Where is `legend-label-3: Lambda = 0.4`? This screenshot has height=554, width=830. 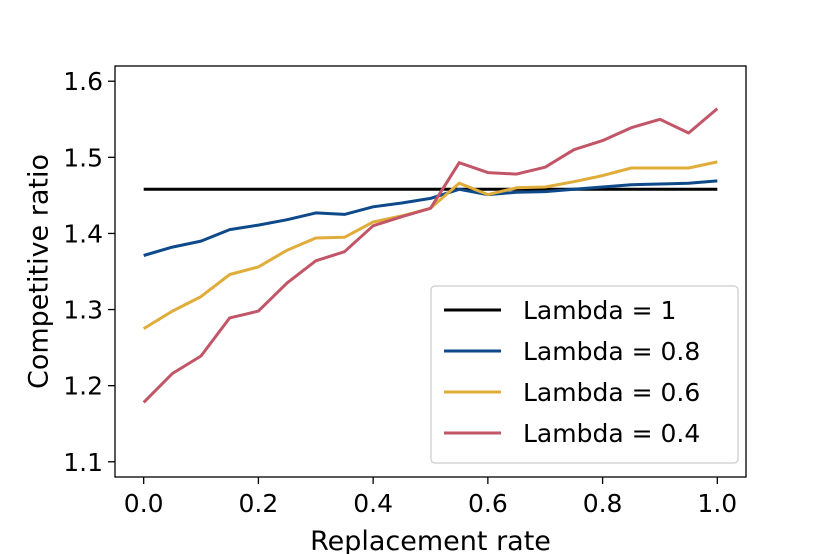 legend-label-3: Lambda = 0.4 is located at coordinates (611, 433).